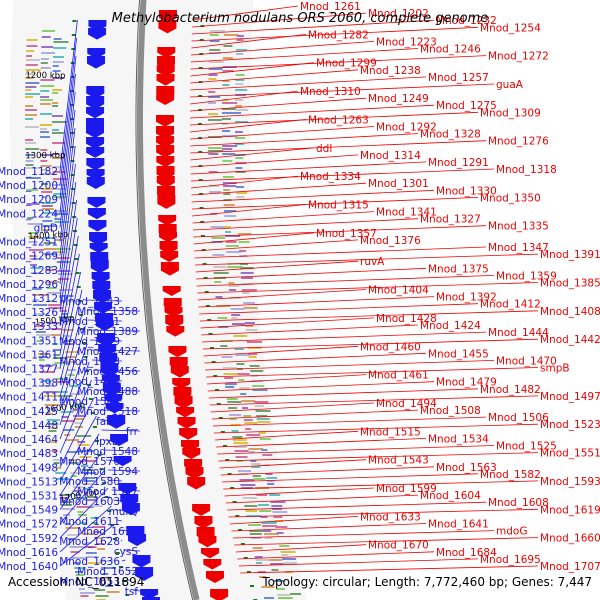 The width and height of the screenshot is (600, 600). I want to click on gene-label-right: guaA, so click(510, 85).